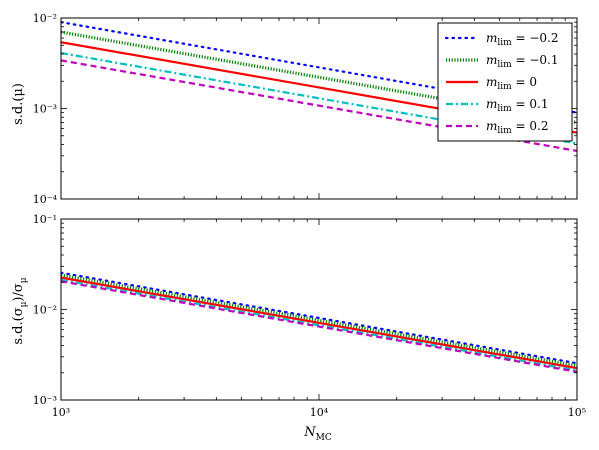 Image resolution: width=599 pixels, height=450 pixels. What do you see at coordinates (18, 104) in the screenshot?
I see `top-ylabel: s.d.(μ)` at bounding box center [18, 104].